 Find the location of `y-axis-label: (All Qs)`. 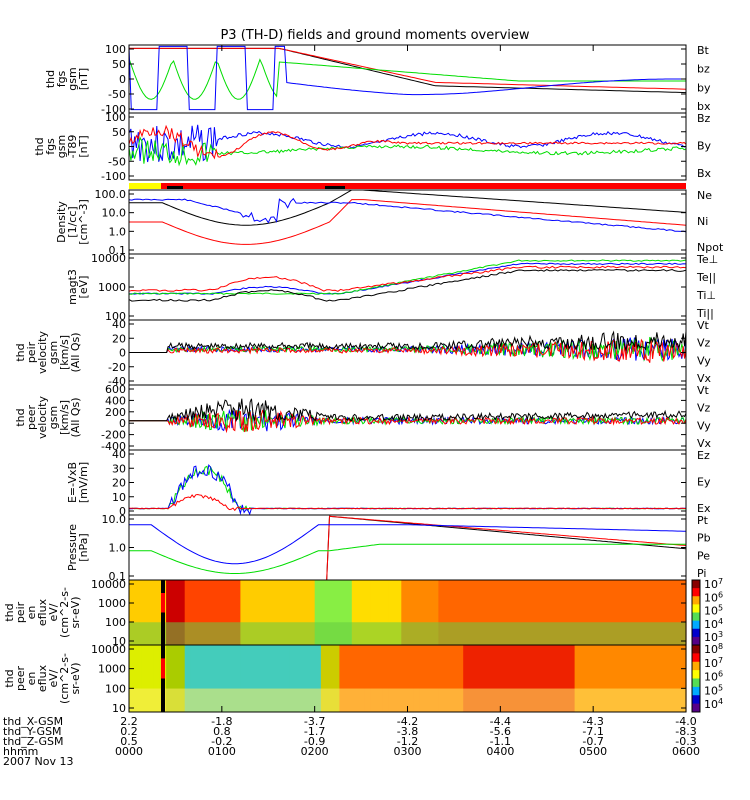

y-axis-label: (All Qs) is located at coordinates (75, 352).